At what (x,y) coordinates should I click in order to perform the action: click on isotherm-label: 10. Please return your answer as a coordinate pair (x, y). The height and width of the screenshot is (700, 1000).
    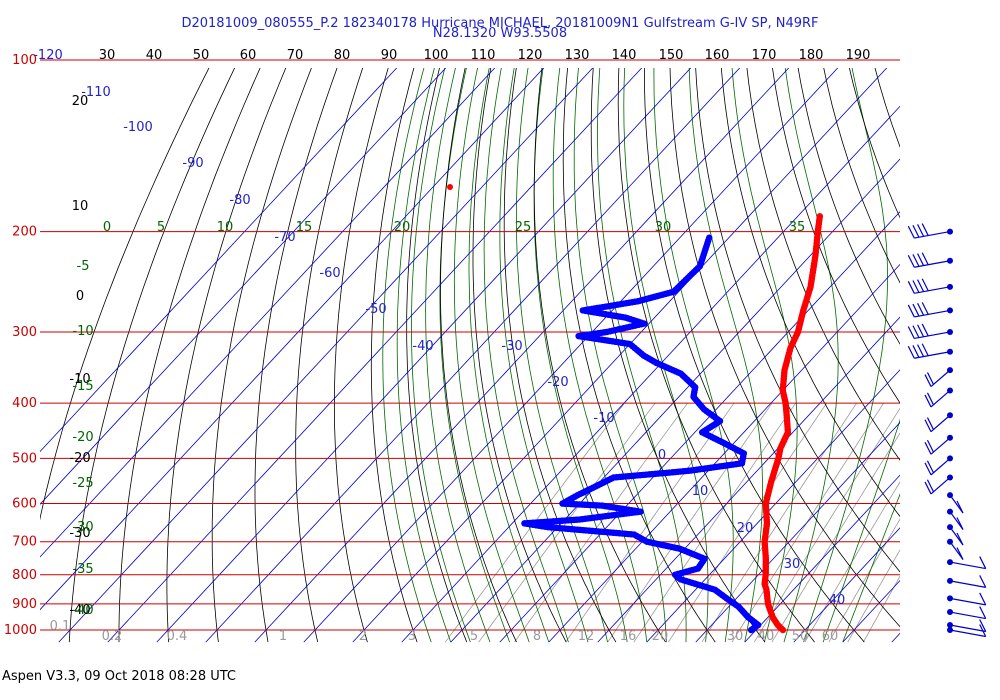
    Looking at the image, I should click on (700, 491).